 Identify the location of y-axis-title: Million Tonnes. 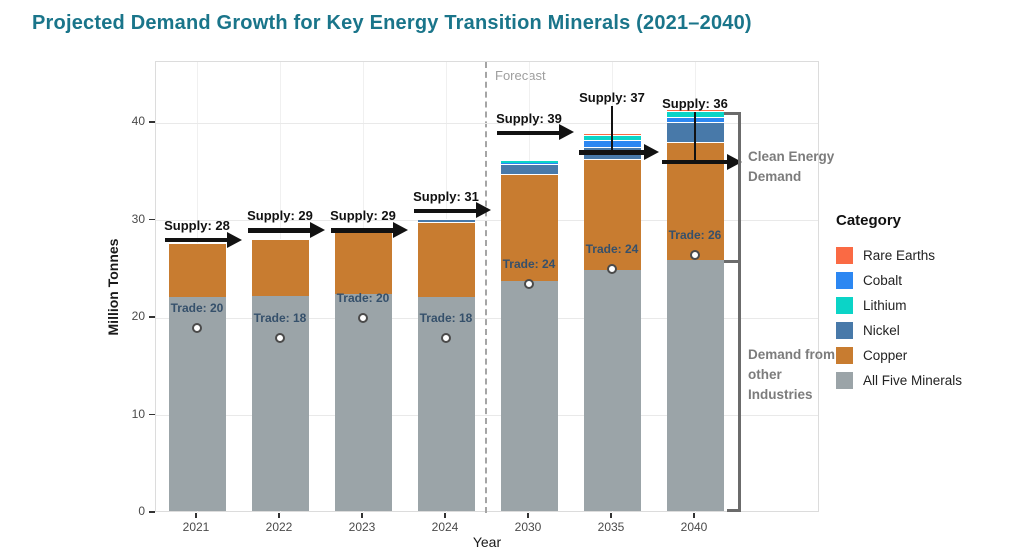
(113, 287).